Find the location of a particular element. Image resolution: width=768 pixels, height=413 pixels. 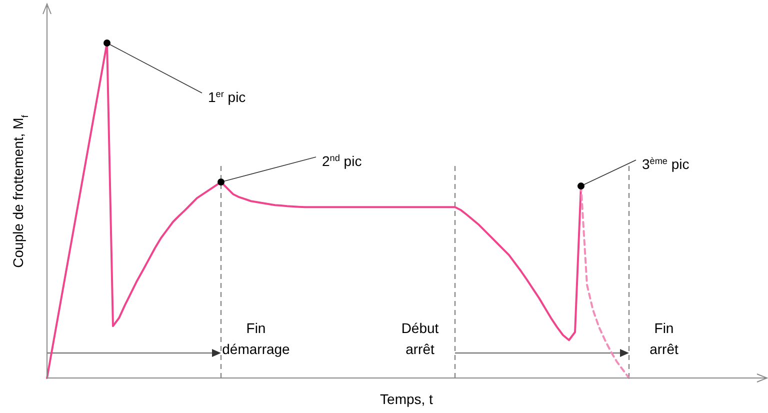

x-axis-title: Temps, t is located at coordinates (407, 399).